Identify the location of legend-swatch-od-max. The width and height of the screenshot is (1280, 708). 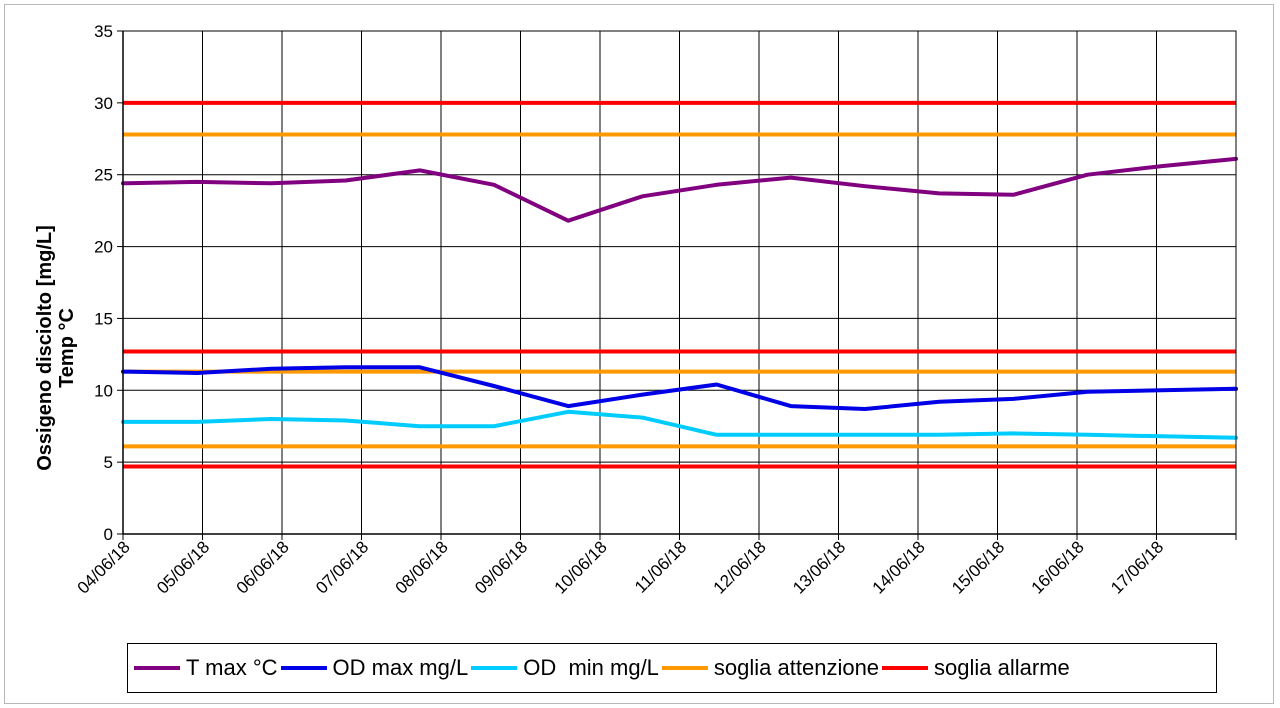
(303, 668).